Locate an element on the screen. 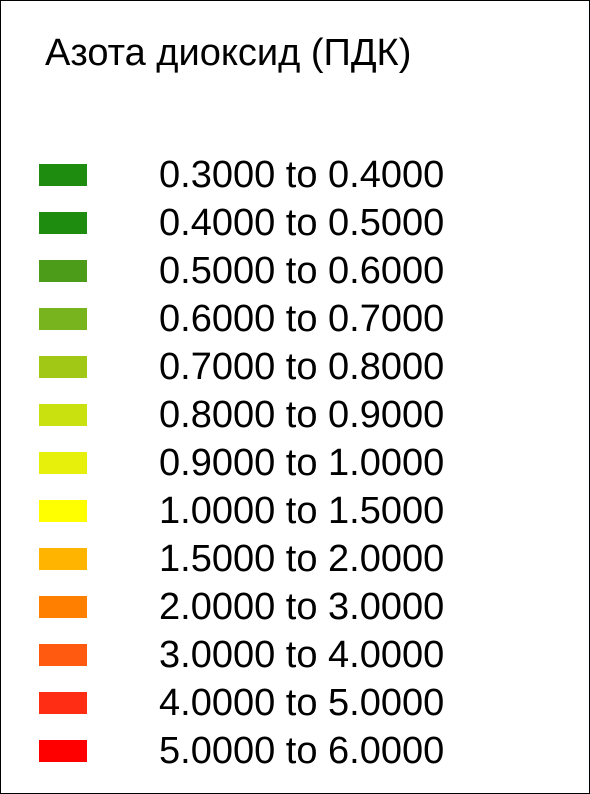 The height and width of the screenshot is (794, 590). legend-item: 1.5000 to 2.0000 is located at coordinates (295, 559).